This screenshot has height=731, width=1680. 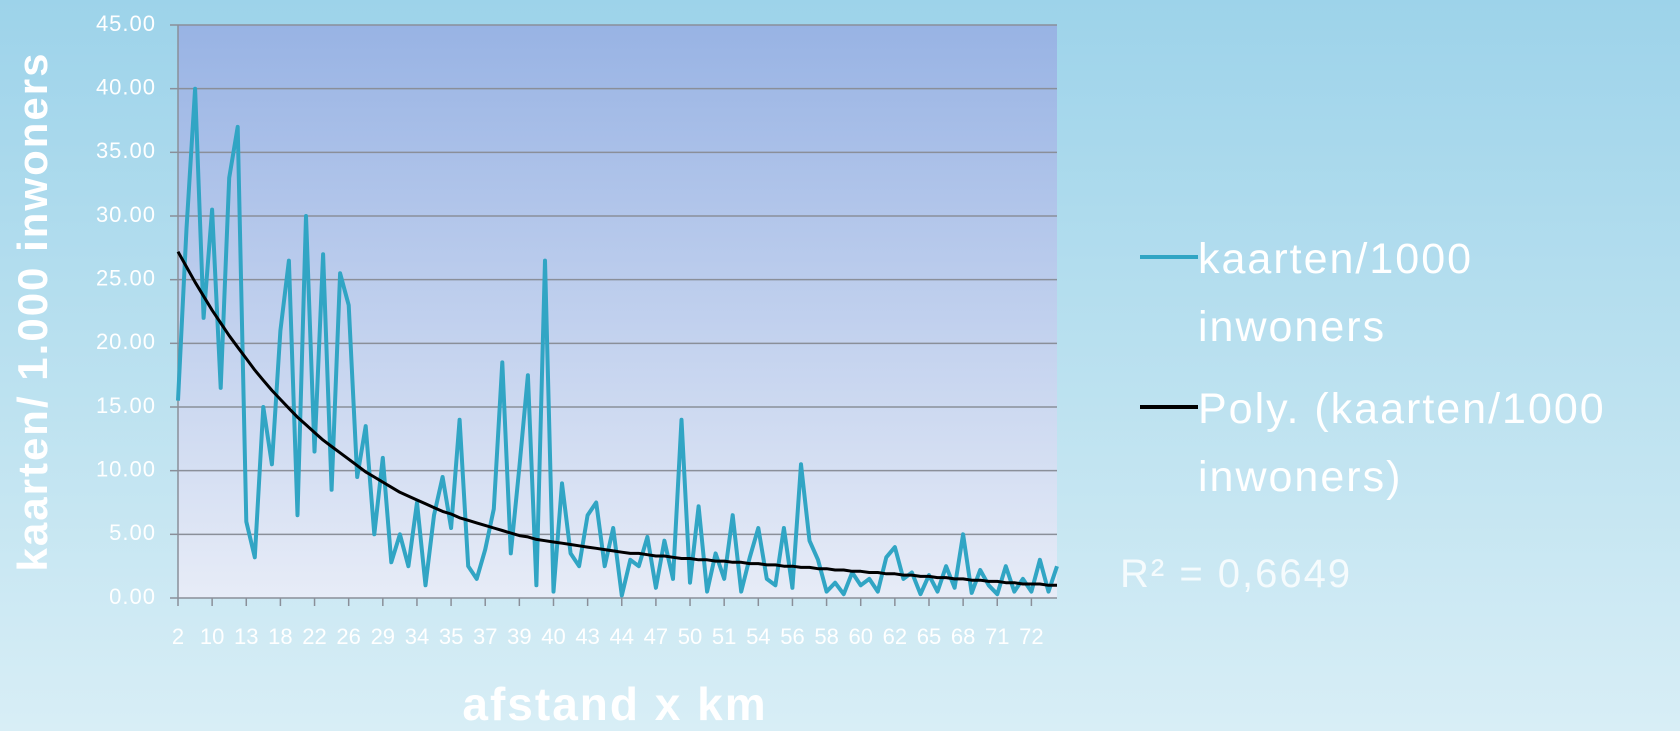 What do you see at coordinates (895, 636) in the screenshot?
I see `x-tick-label: 62` at bounding box center [895, 636].